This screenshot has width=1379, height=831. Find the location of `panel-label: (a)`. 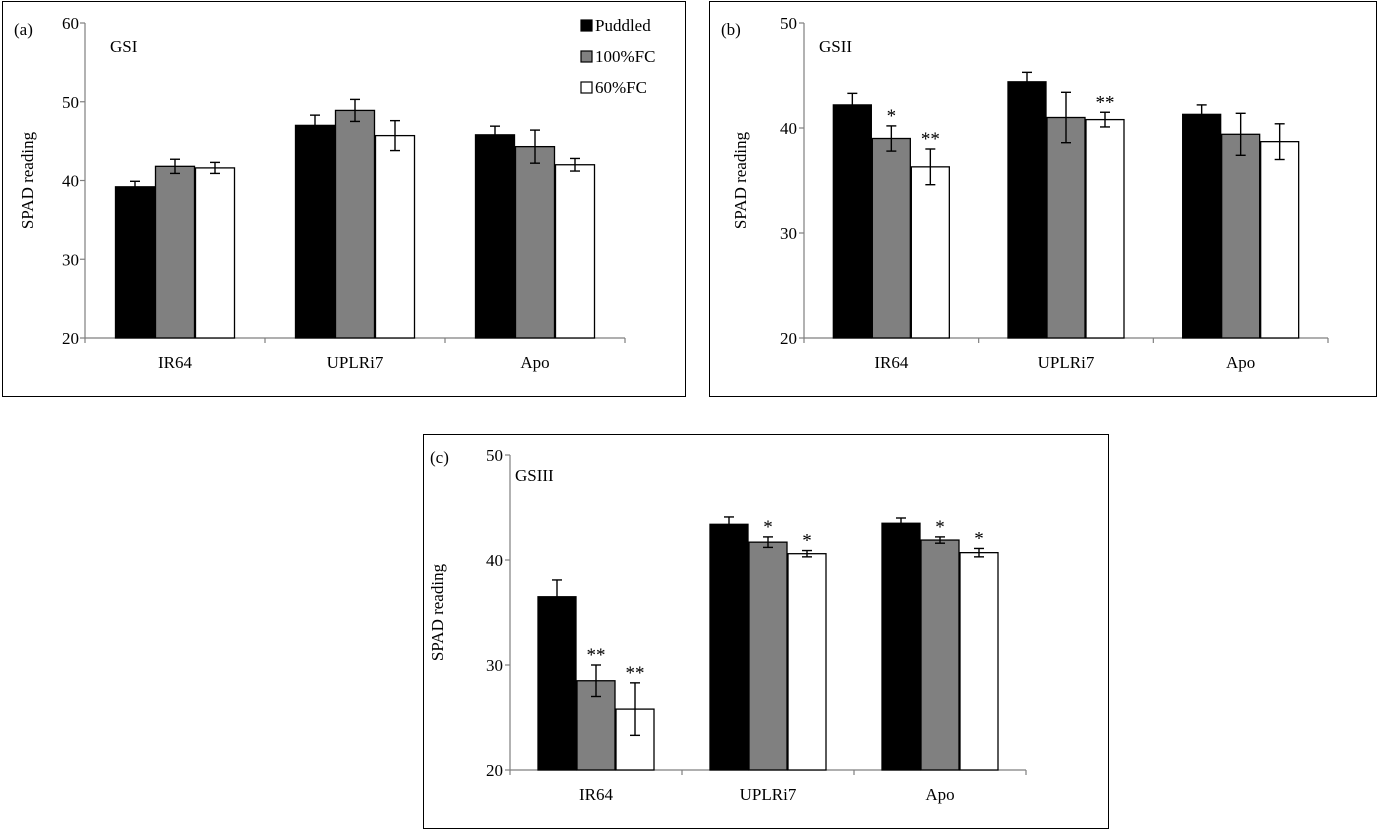

panel-label: (a) is located at coordinates (23, 29).